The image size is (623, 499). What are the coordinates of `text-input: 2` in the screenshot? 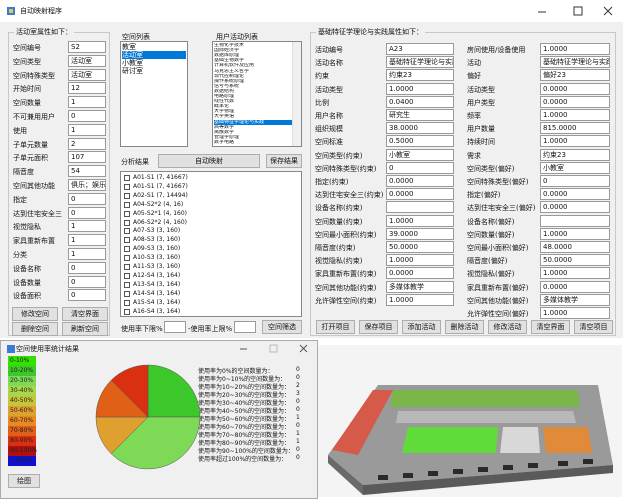 It's located at (87, 143).